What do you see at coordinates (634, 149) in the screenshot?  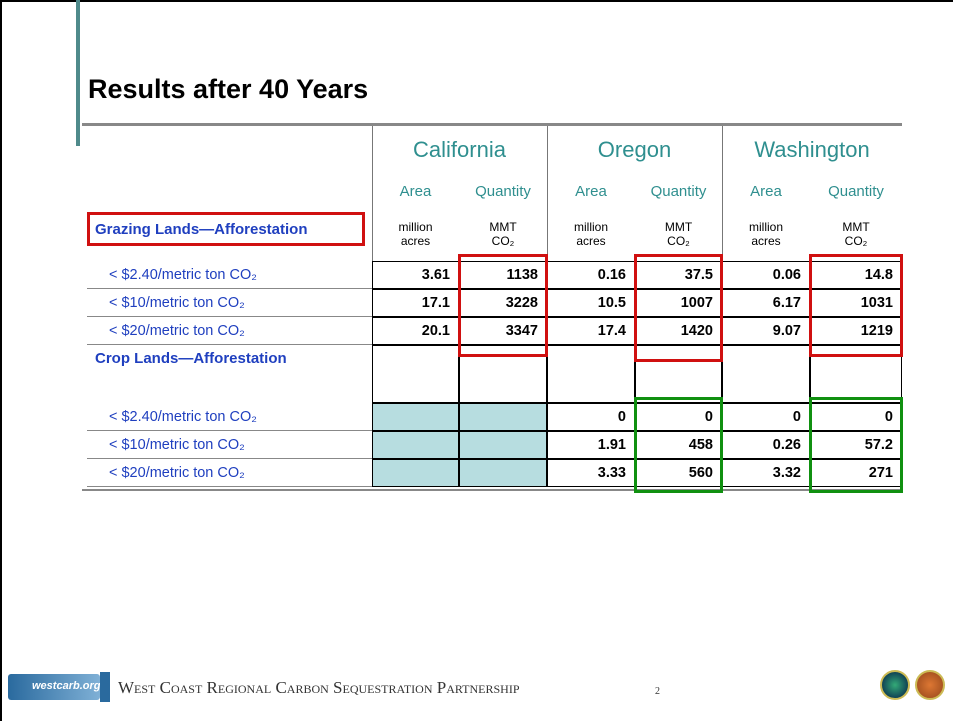 I see `state-header: Oregon` at bounding box center [634, 149].